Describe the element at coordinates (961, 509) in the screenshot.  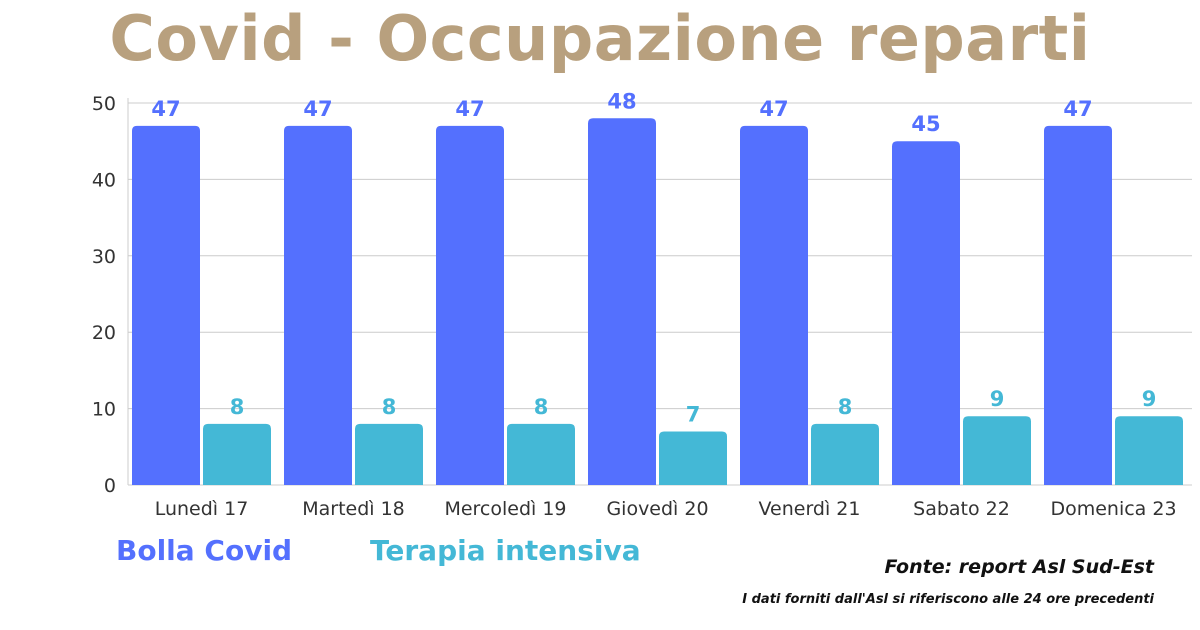
I see `x-tick-label: Sabato 22` at that location.